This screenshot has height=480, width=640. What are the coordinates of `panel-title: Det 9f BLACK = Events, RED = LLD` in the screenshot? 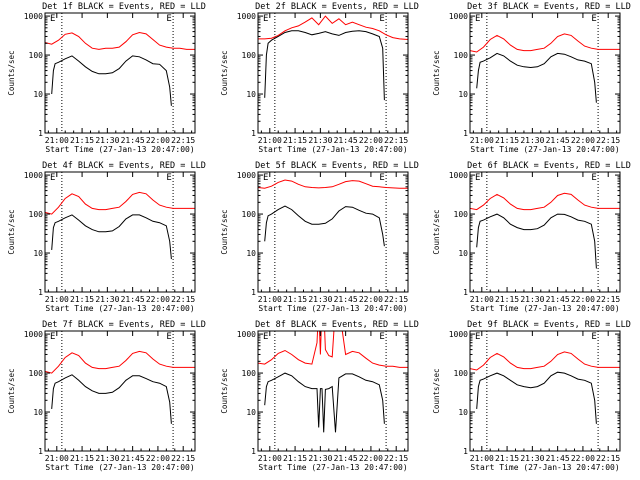 It's located at (549, 325).